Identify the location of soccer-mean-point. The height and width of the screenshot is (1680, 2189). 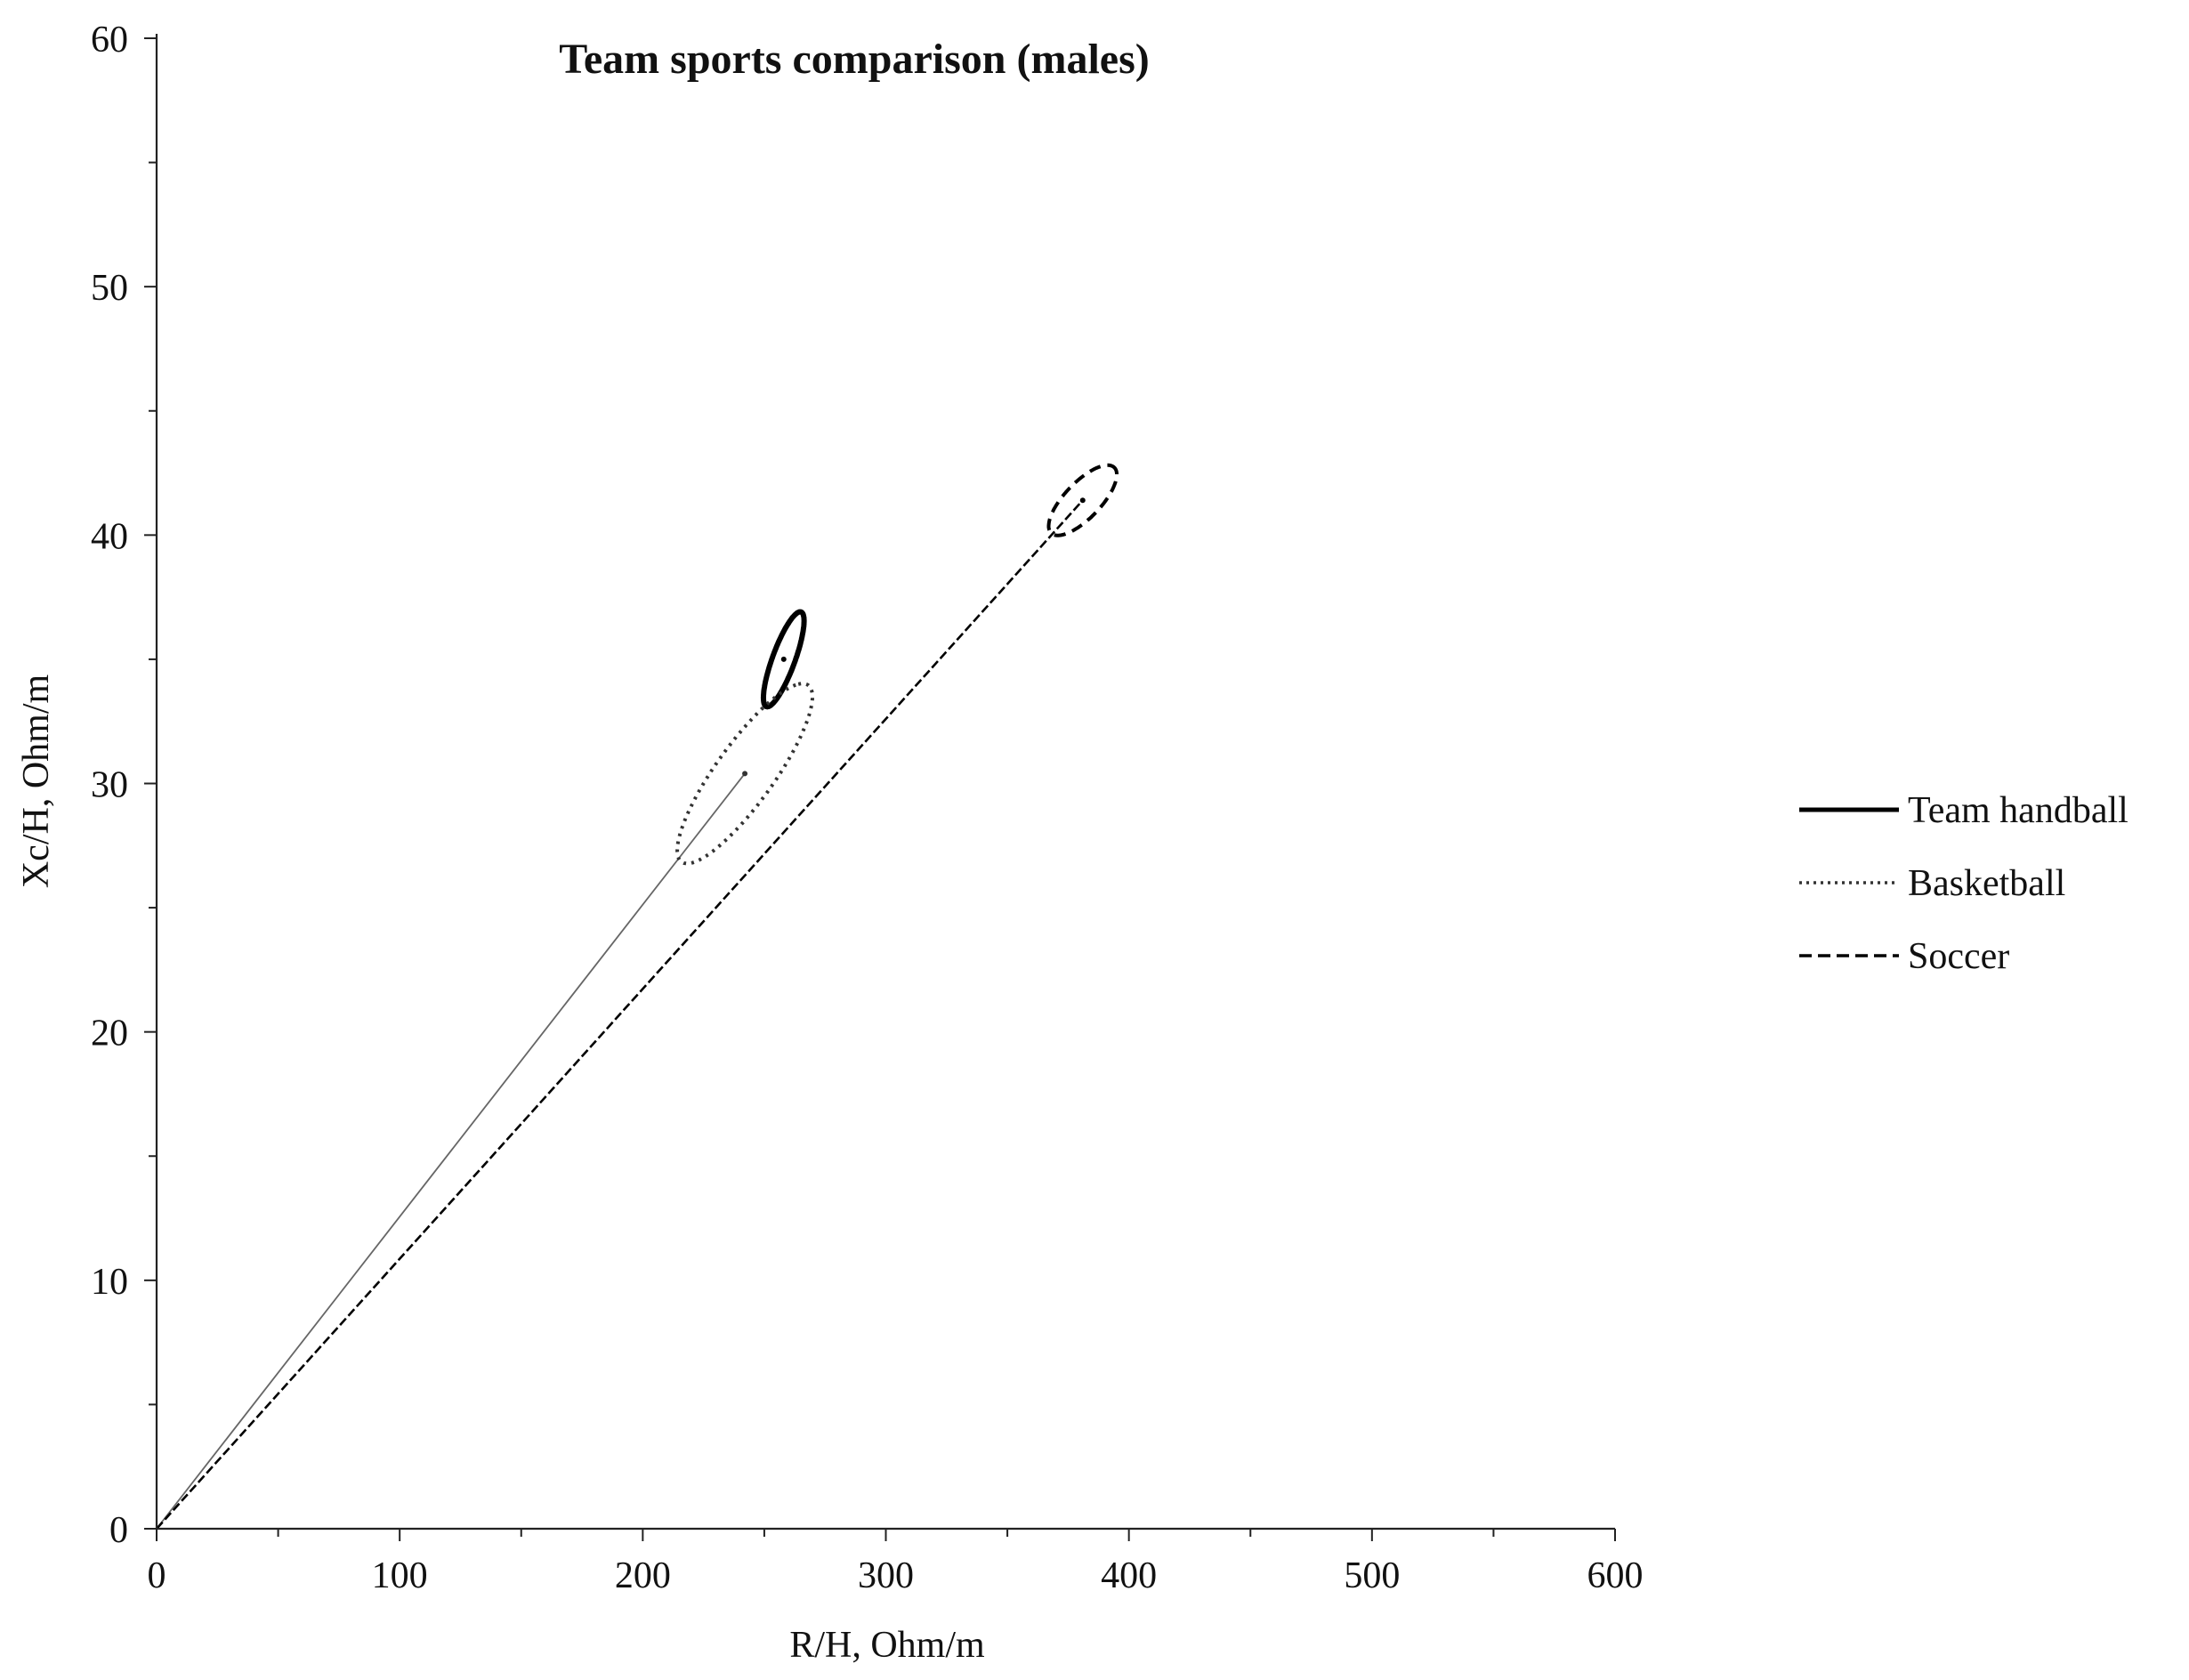
(1083, 500).